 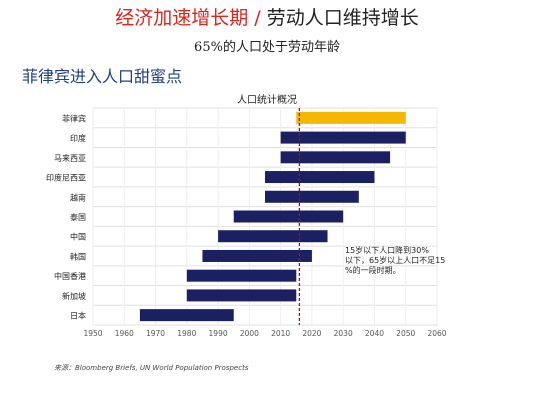 I want to click on chart-title: 人口统计概况, so click(x=267, y=100).